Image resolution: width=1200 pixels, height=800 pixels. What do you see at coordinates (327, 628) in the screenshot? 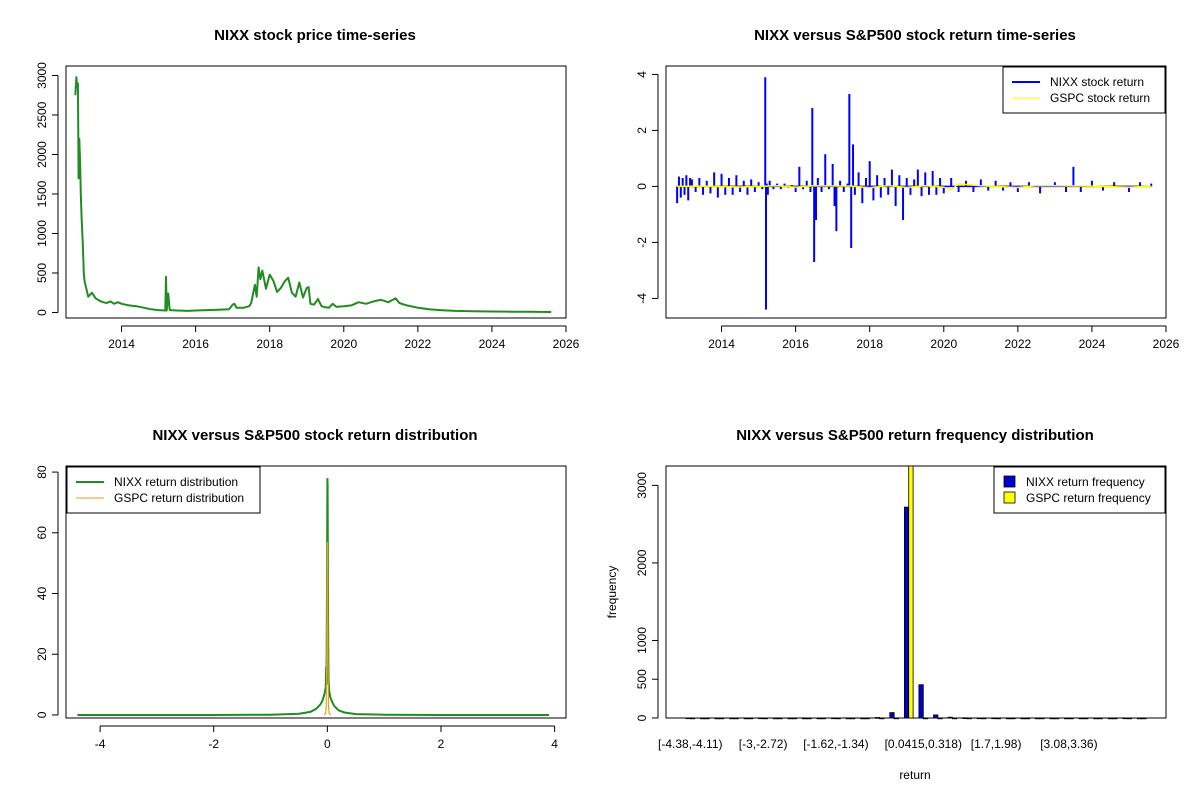
I see `gspc-density-line` at bounding box center [327, 628].